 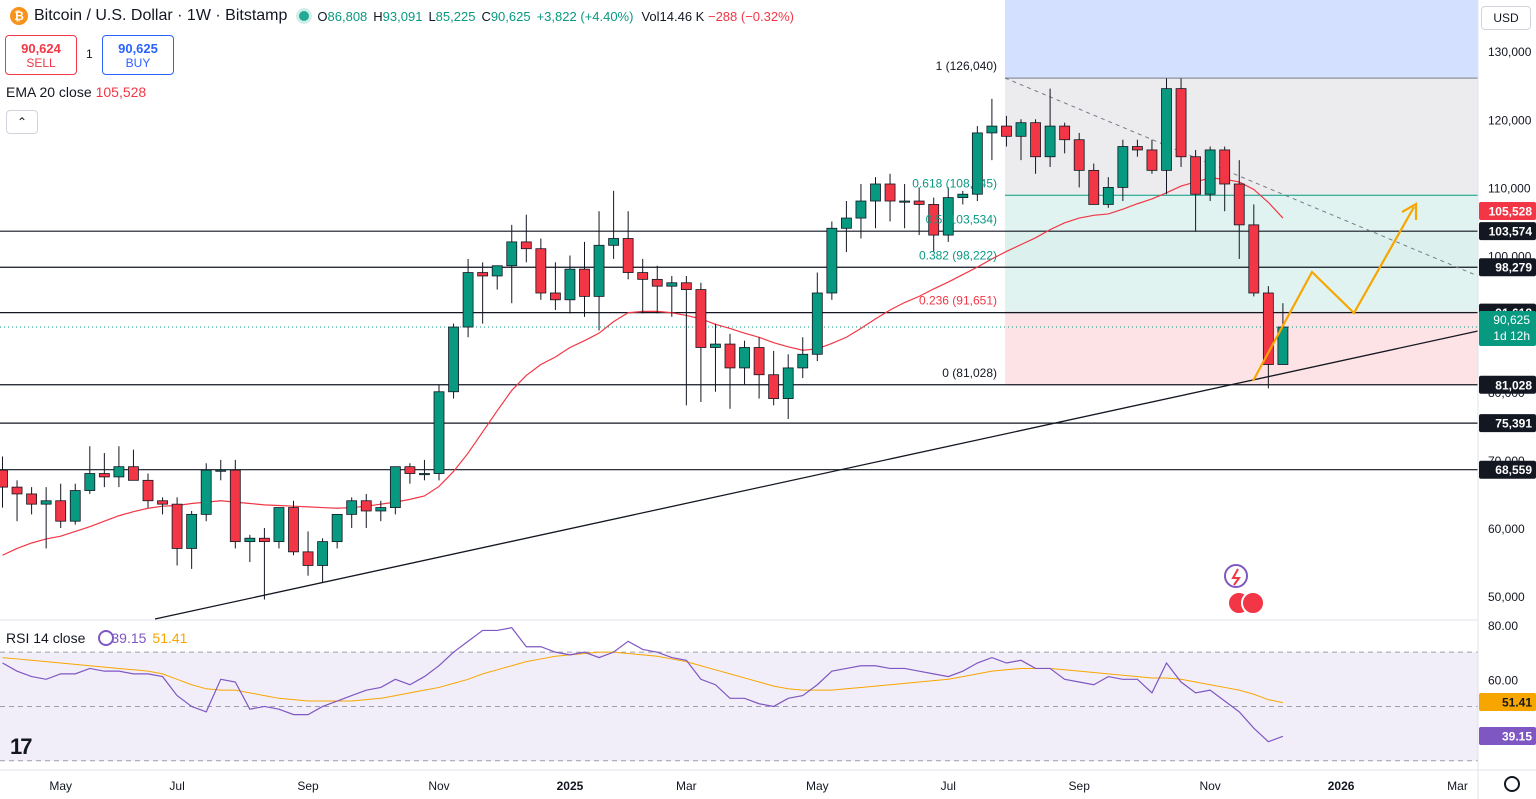 I want to click on ohlc-close: C90,625, so click(x=506, y=16).